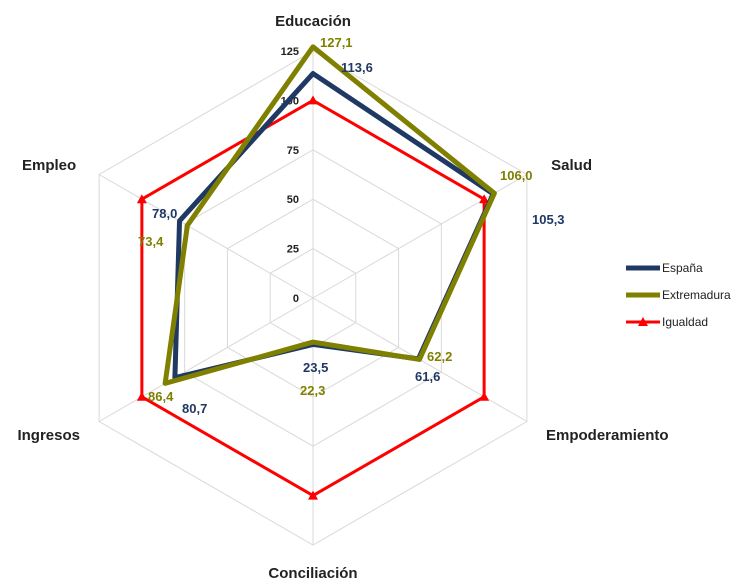 The height and width of the screenshot is (584, 748). I want to click on tick-label: 50, so click(293, 200).